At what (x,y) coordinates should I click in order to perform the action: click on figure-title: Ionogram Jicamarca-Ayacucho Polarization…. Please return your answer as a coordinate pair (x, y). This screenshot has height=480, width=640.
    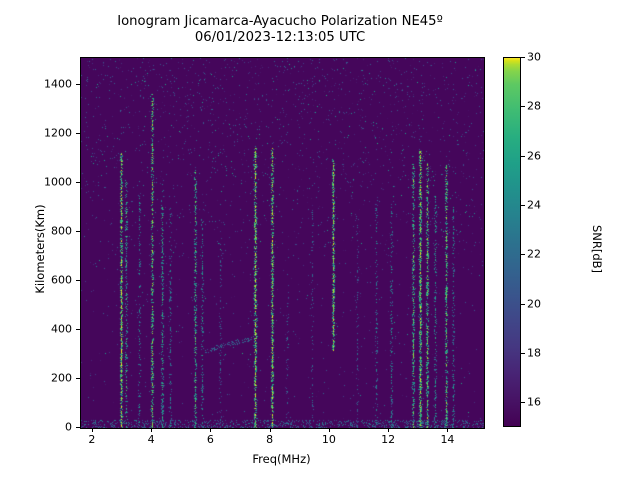
    Looking at the image, I should click on (280, 30).